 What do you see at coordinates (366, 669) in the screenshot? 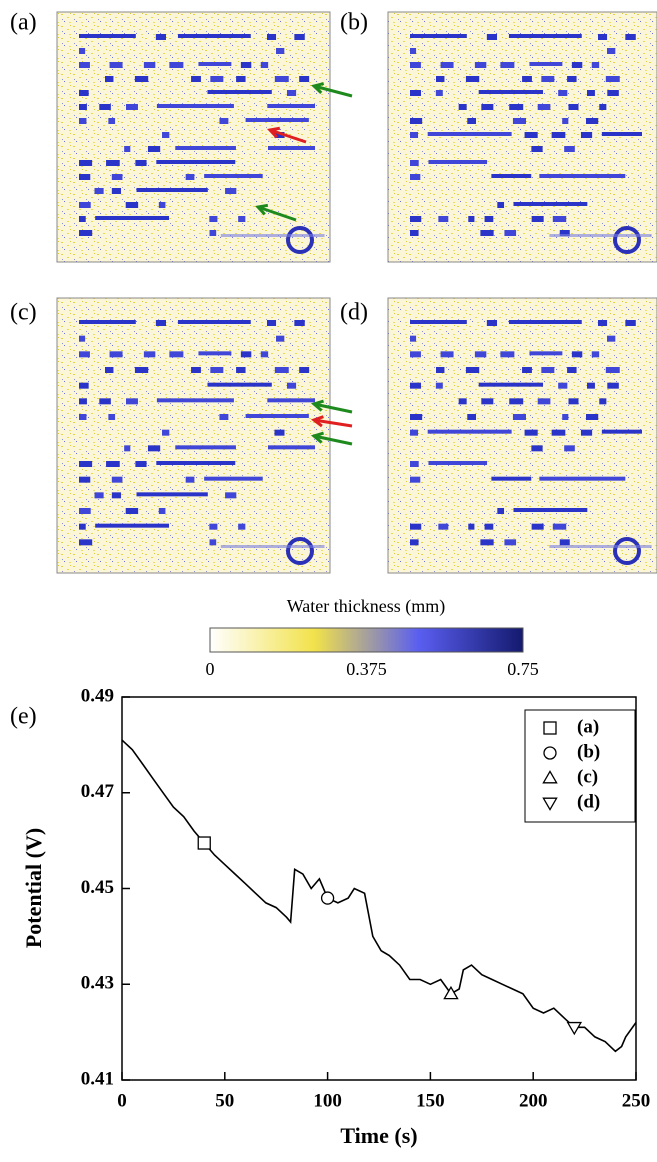
I see `colorbar-tick-label: 0.375` at bounding box center [366, 669].